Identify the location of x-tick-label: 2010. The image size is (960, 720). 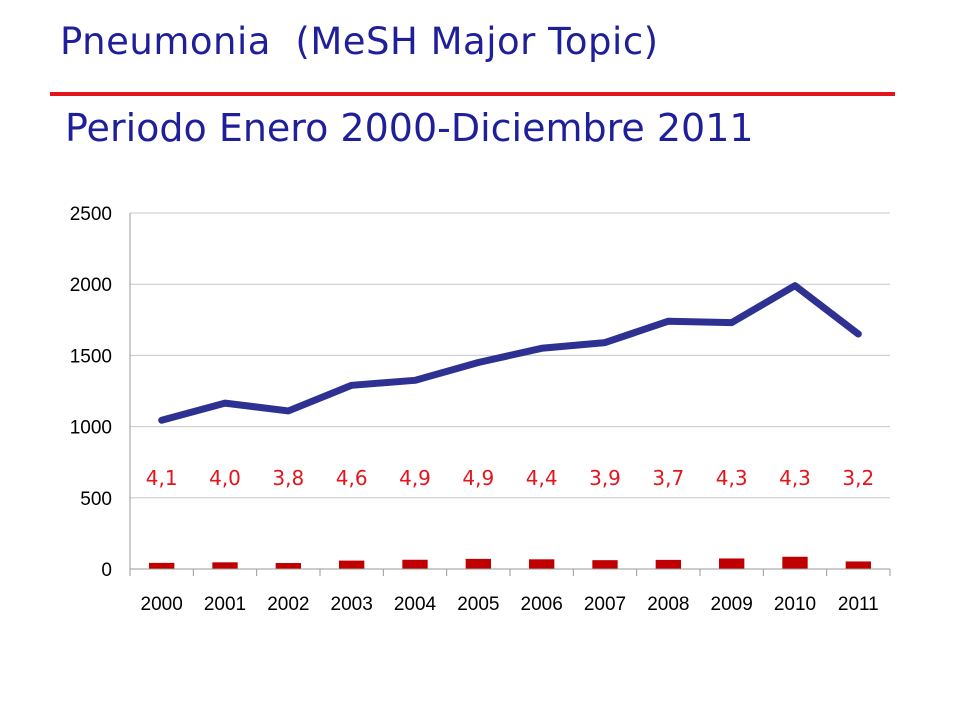
(795, 604).